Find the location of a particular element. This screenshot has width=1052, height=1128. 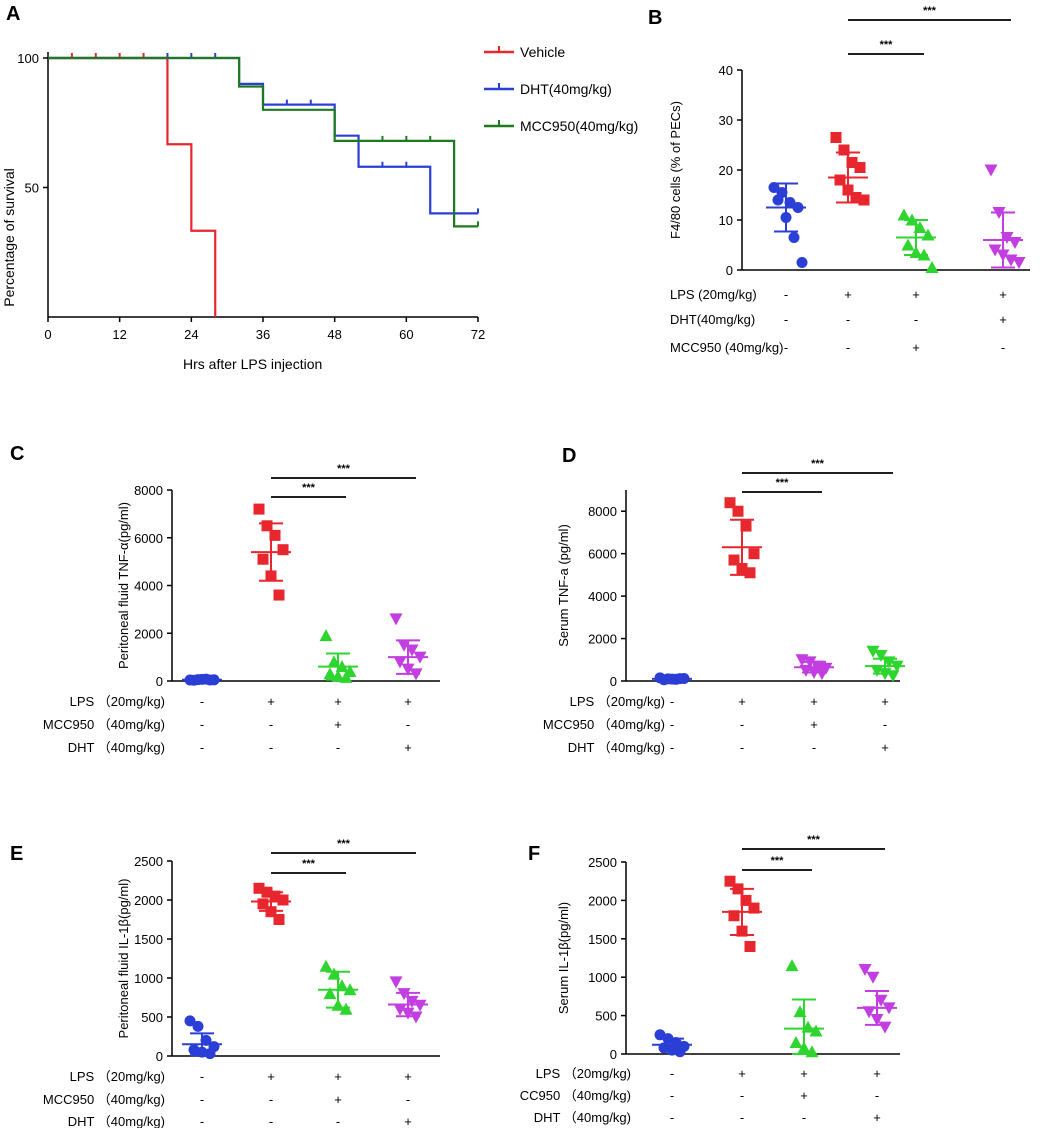

x-axis-label: Hrs after LPS injection is located at coordinates (252, 364).